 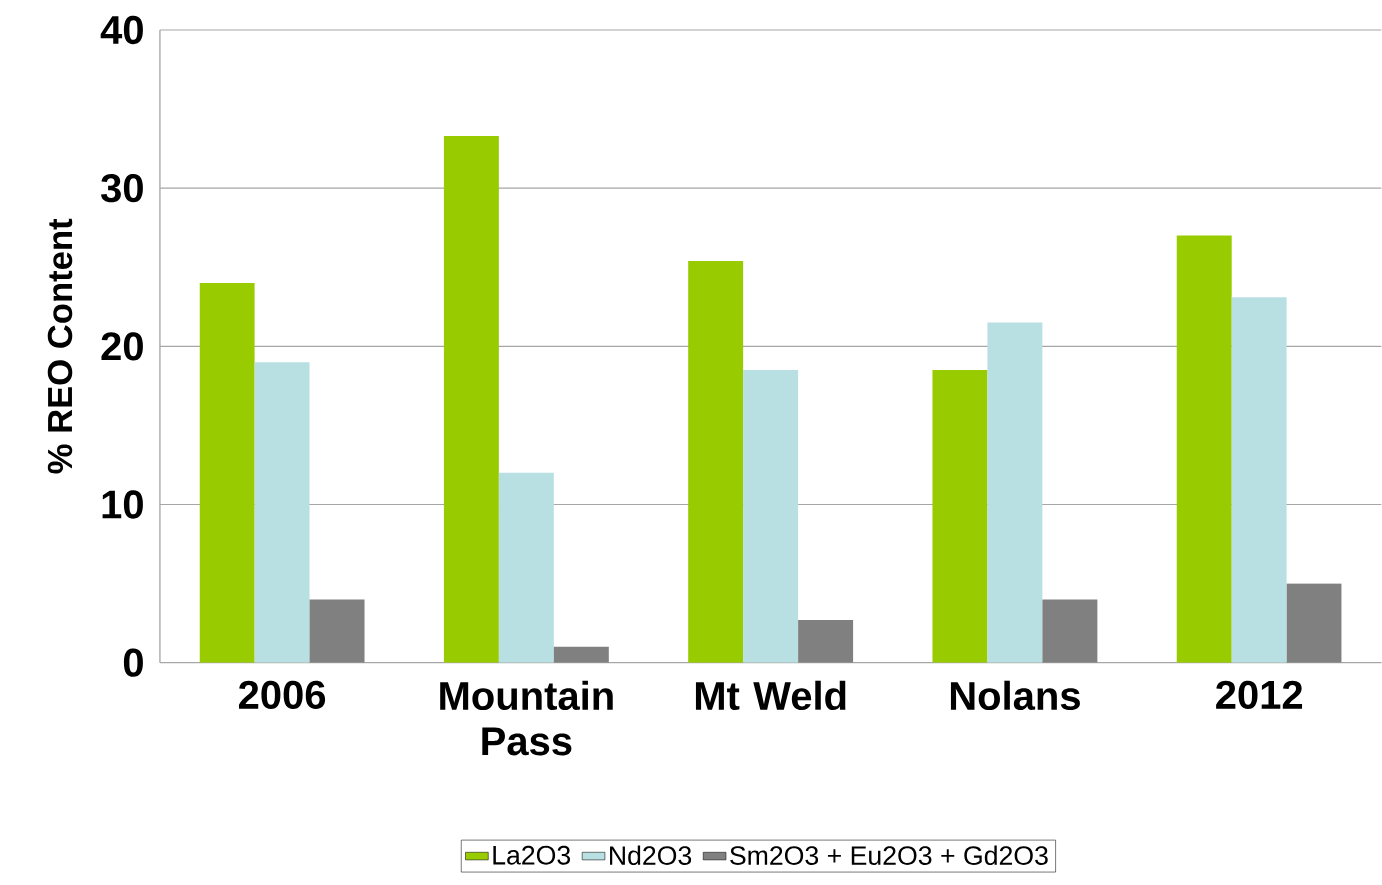 I want to click on legend-label: Nd2O3, so click(x=651, y=855).